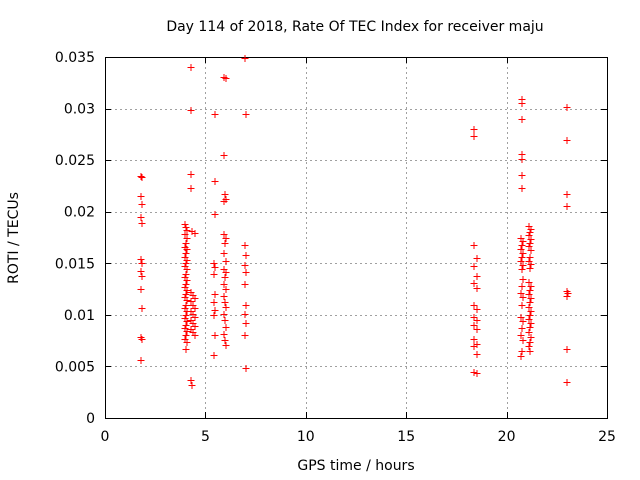  I want to click on y-tick-label: 0.005, so click(75, 367).